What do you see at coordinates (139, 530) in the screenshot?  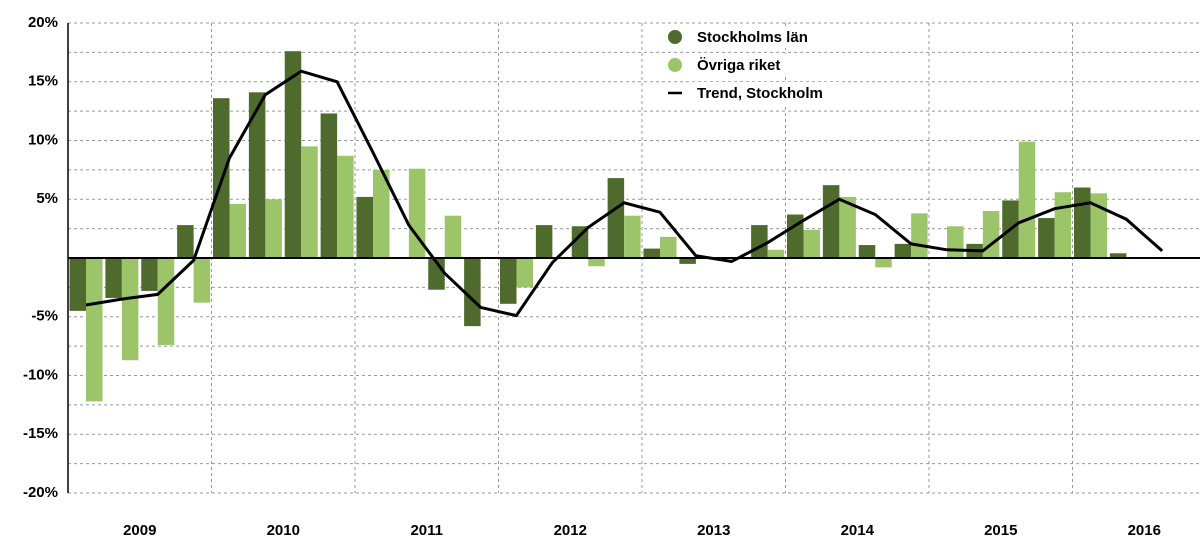 I see `x-tick-label: 2009` at bounding box center [139, 530].